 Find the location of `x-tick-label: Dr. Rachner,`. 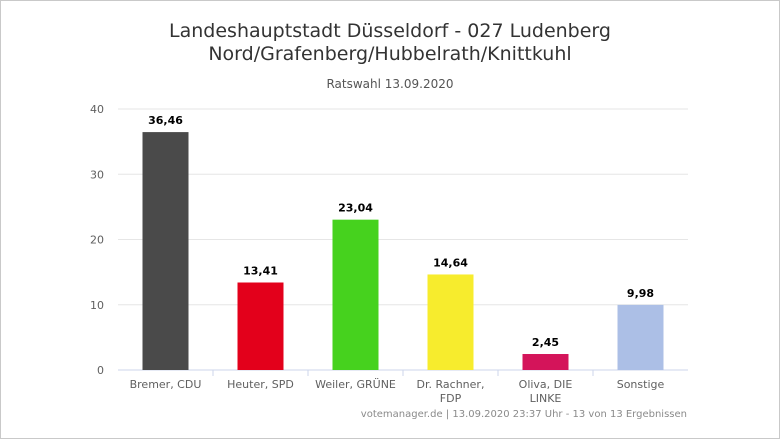

x-tick-label: Dr. Rachner, is located at coordinates (451, 384).